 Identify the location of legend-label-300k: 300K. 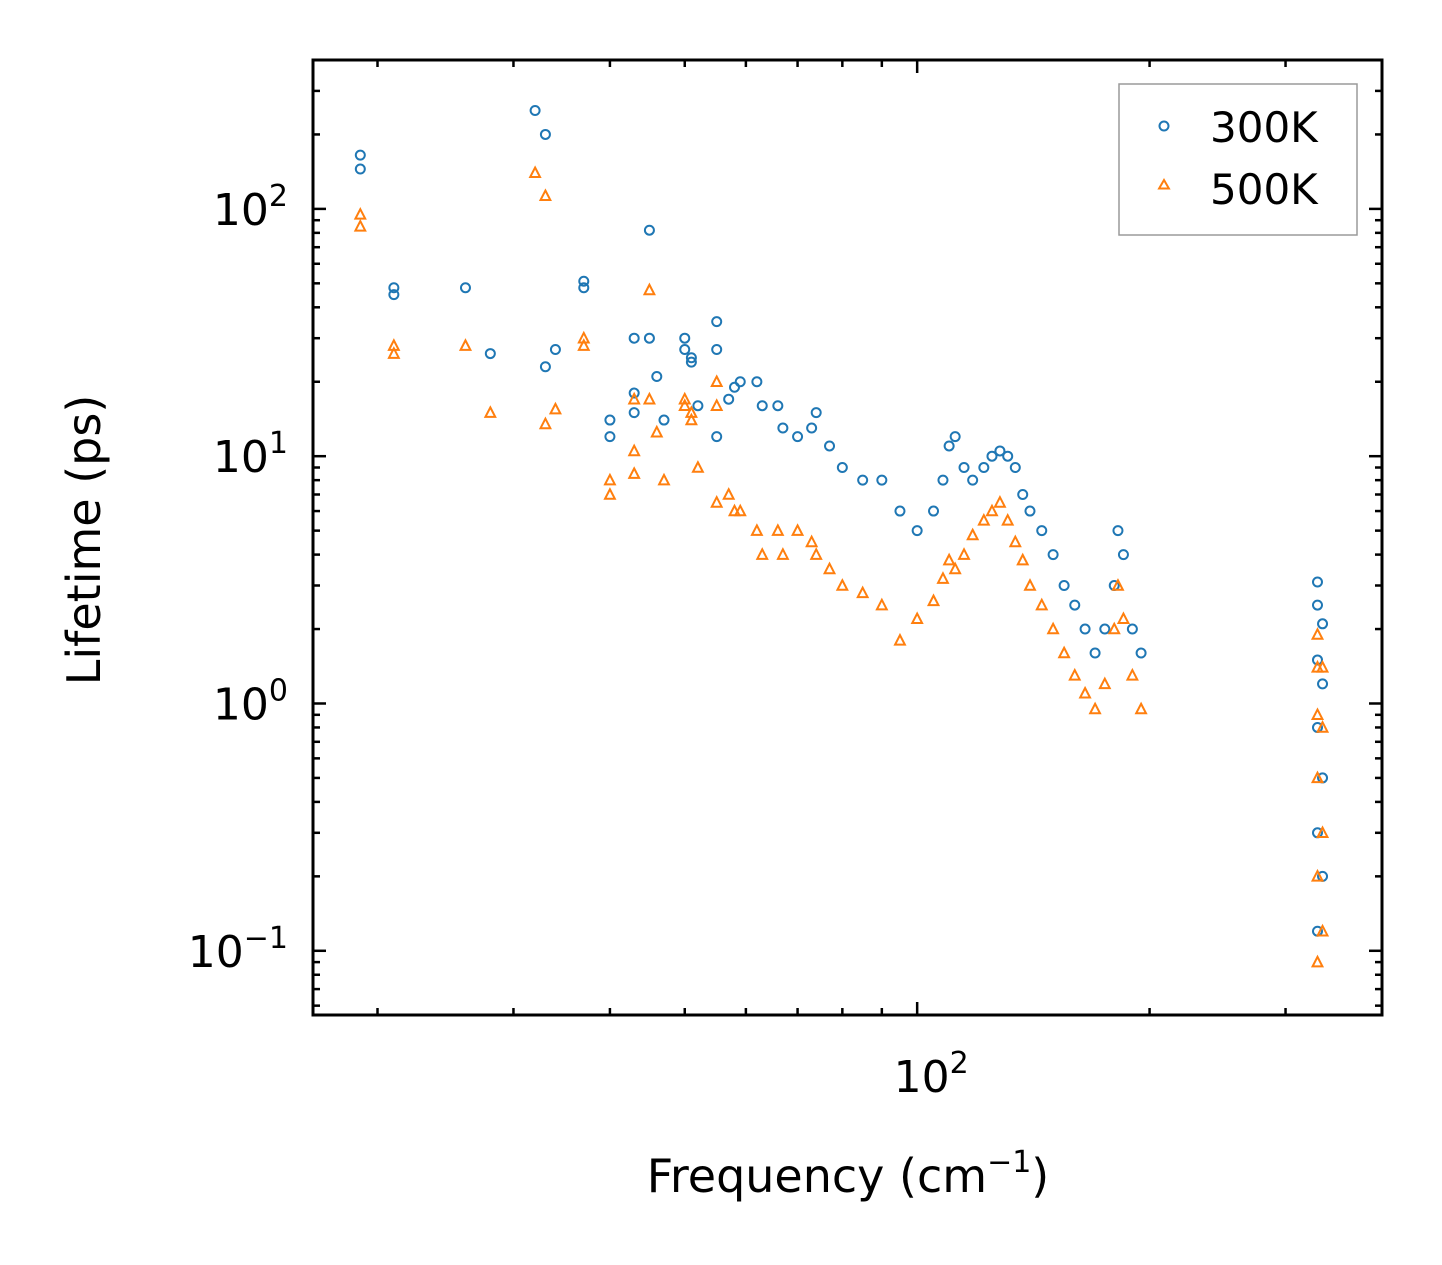
(1264, 127).